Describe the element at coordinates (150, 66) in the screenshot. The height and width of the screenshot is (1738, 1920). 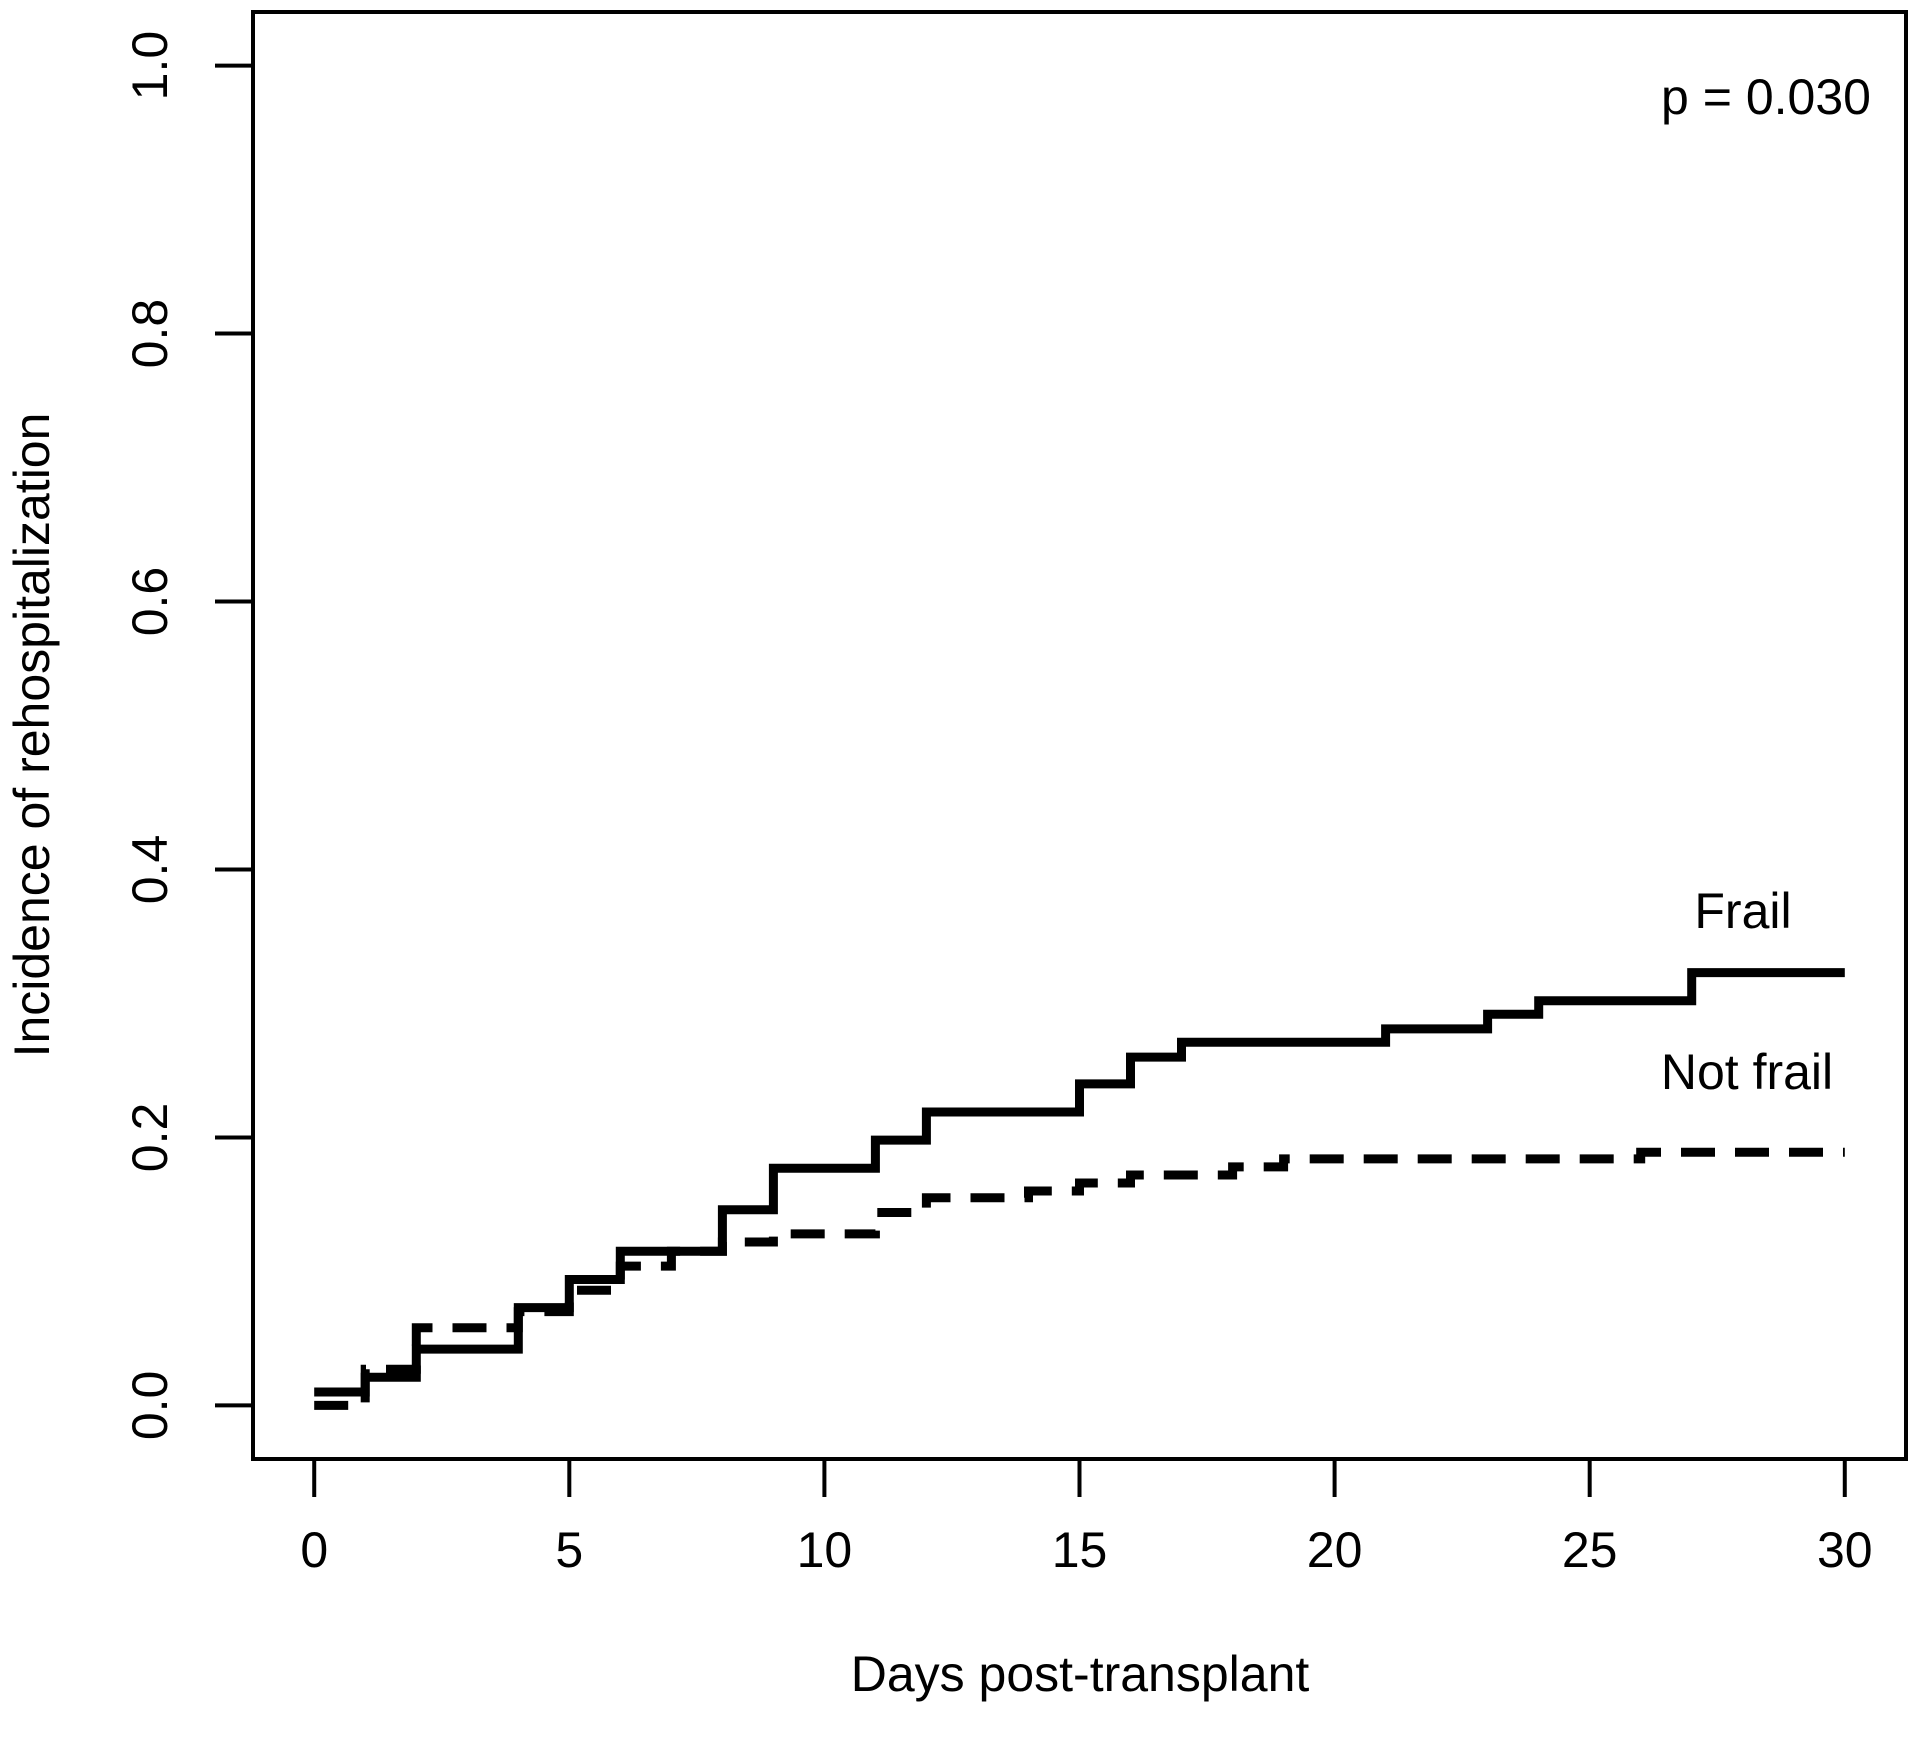
I see `y-axis-tick-label: 1.0` at that location.